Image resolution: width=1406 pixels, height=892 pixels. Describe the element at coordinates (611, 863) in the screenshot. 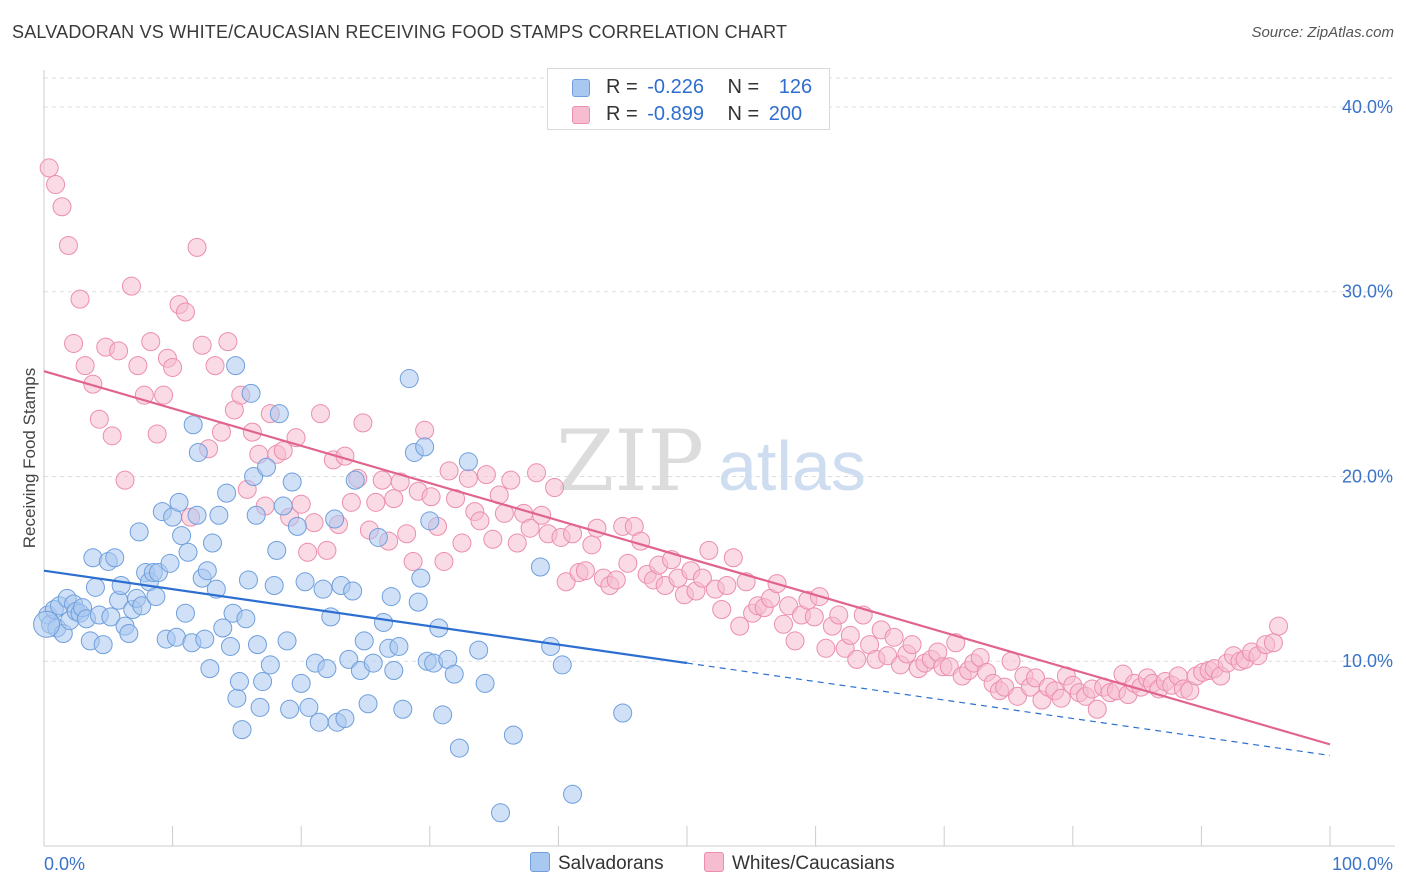

I see `legend-label: Salvadorans` at that location.